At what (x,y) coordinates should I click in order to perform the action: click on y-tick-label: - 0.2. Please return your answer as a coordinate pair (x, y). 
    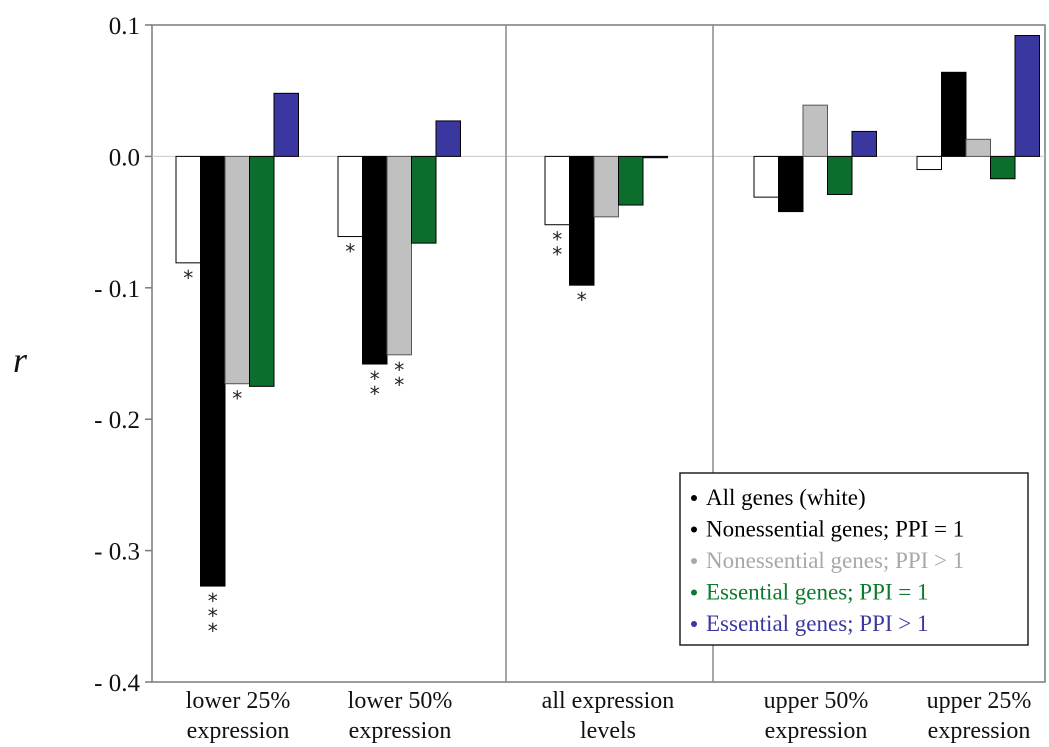
    Looking at the image, I should click on (117, 420).